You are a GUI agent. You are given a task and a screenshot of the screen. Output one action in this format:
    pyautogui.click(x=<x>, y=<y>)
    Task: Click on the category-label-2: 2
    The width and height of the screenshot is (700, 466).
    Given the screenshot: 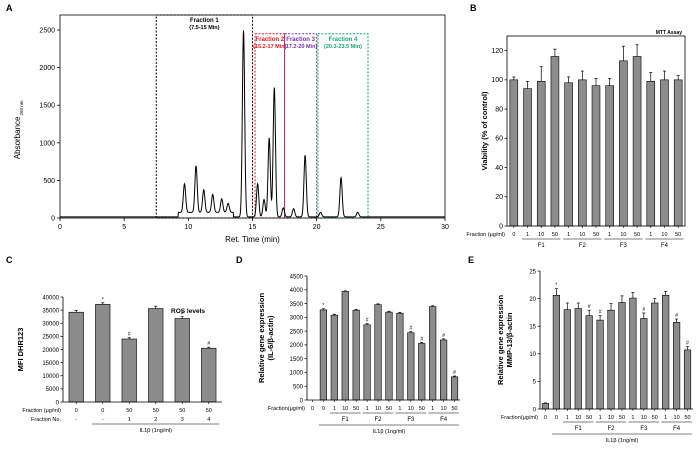 What is the action you would take?
    pyautogui.click(x=155, y=420)
    